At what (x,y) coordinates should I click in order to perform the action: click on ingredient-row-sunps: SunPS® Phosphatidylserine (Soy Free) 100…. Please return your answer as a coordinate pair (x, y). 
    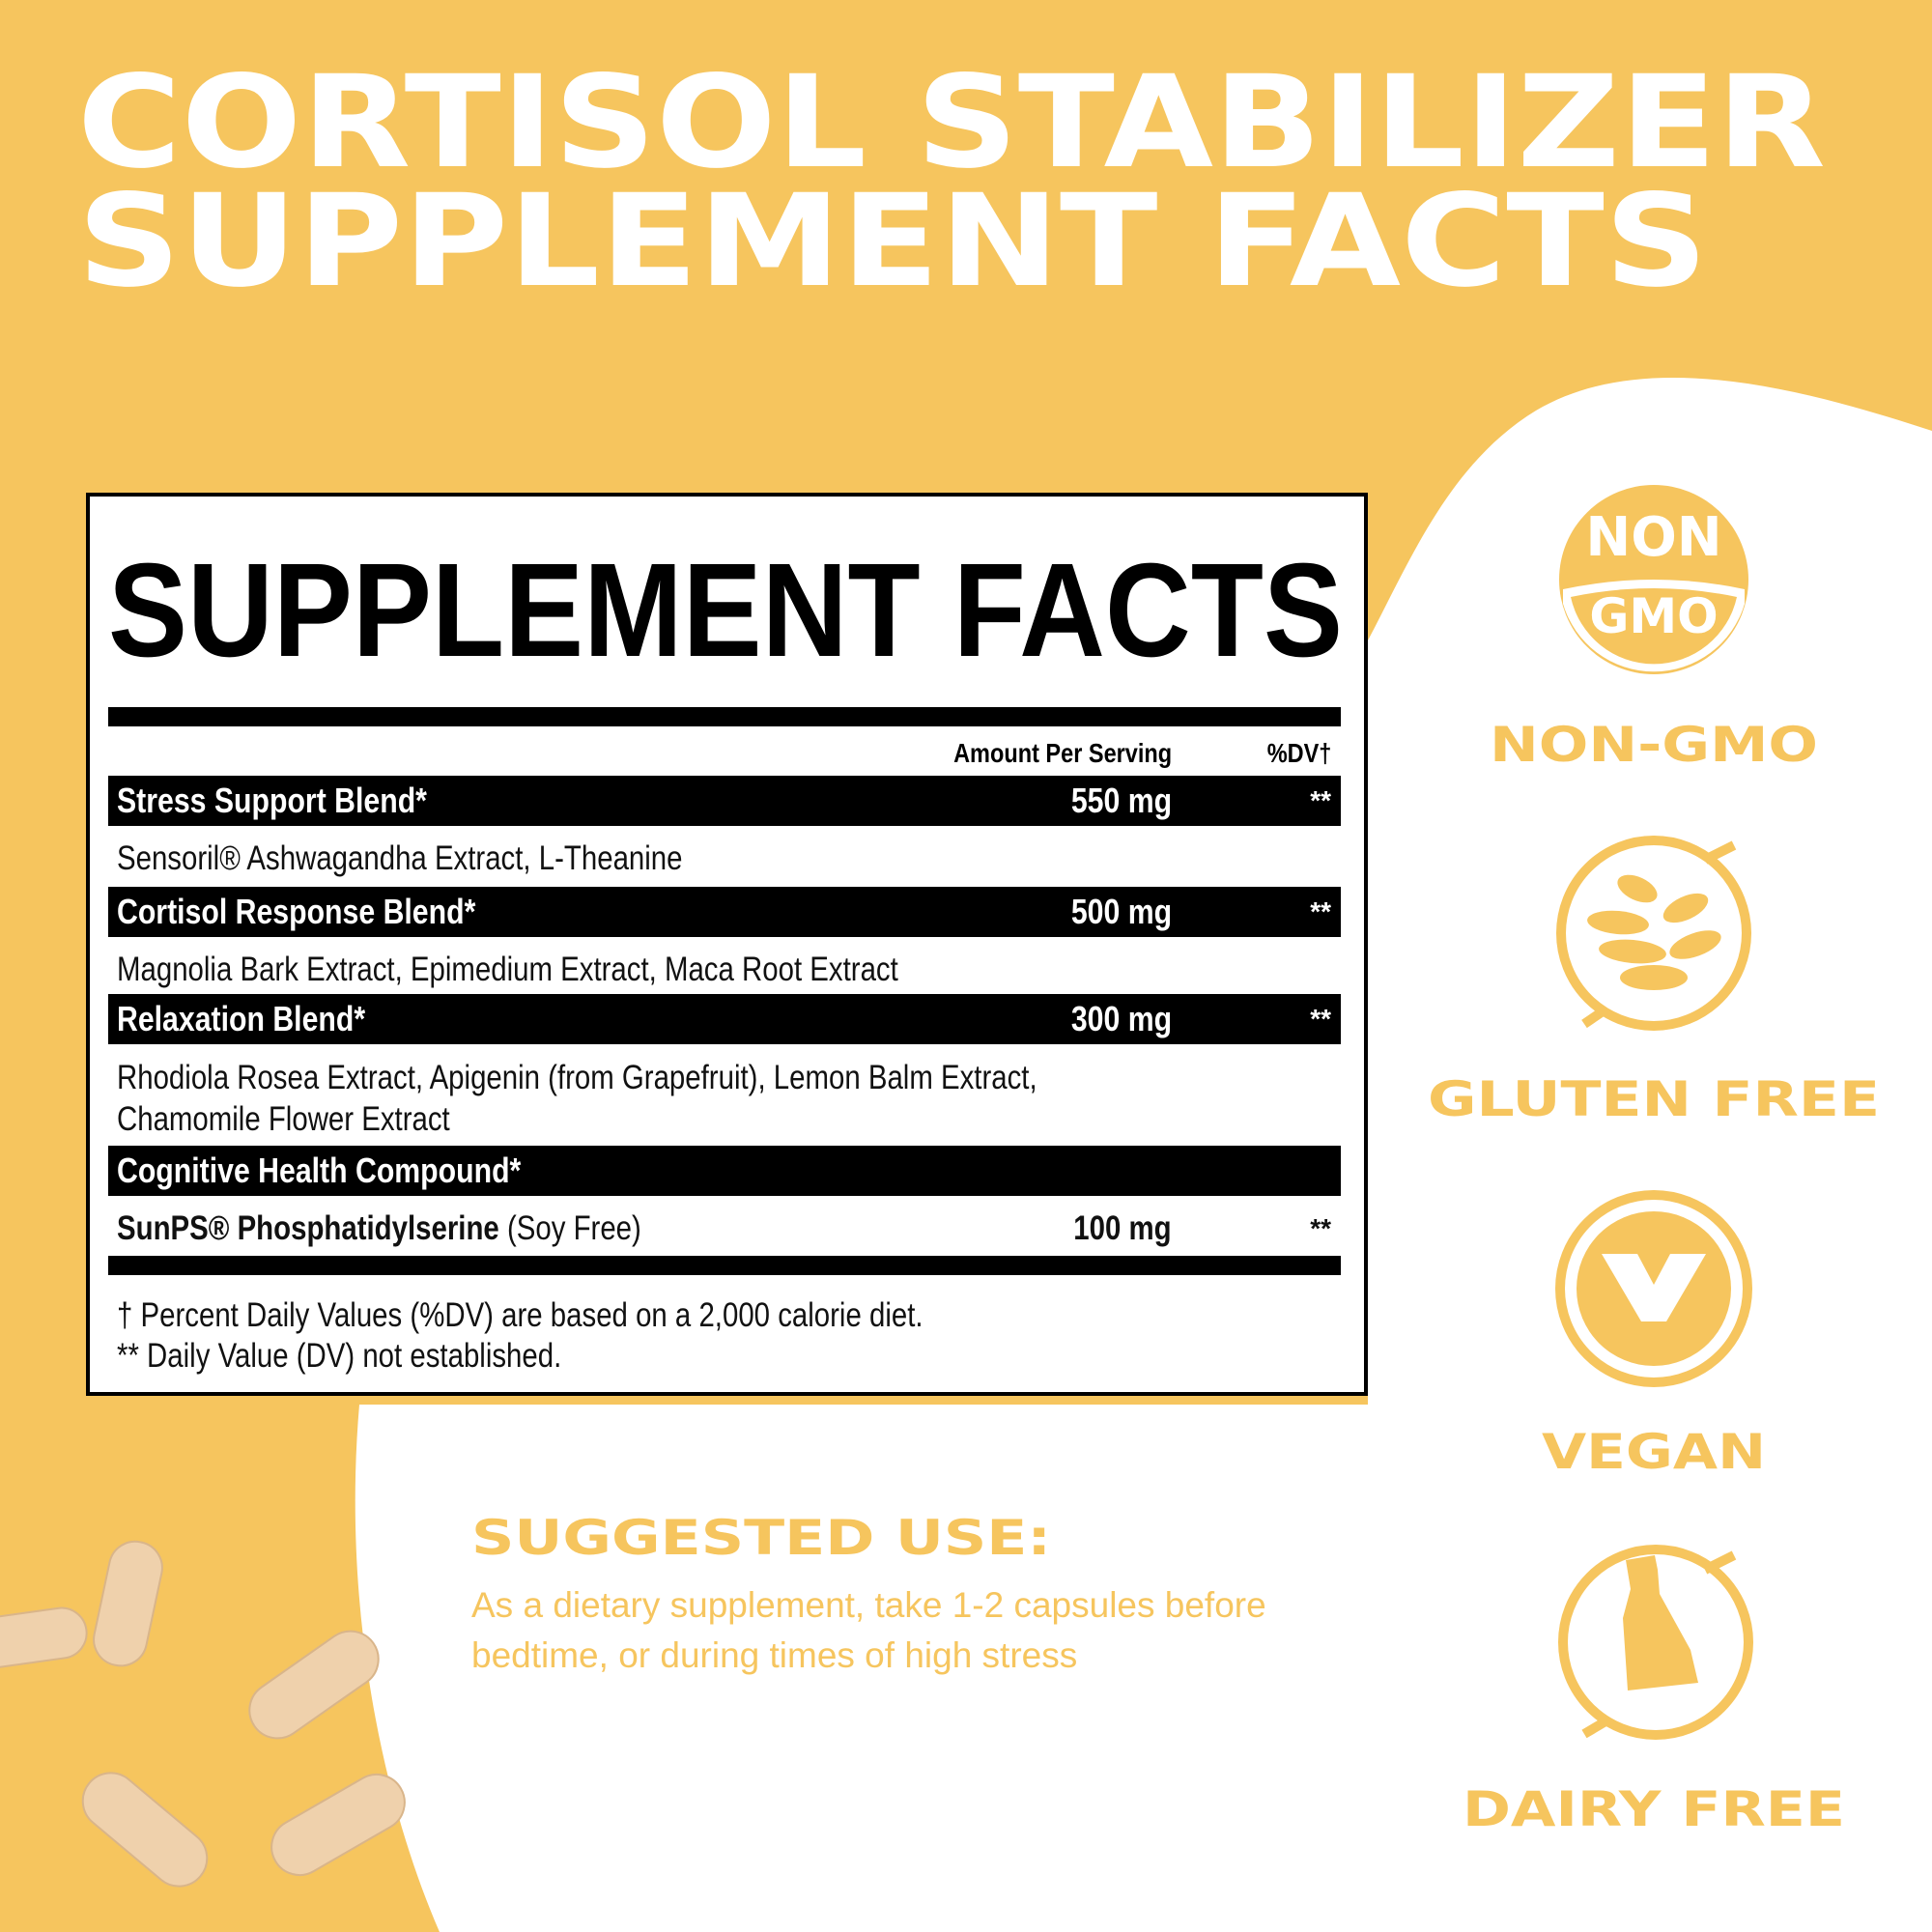
    Looking at the image, I should click on (724, 1228).